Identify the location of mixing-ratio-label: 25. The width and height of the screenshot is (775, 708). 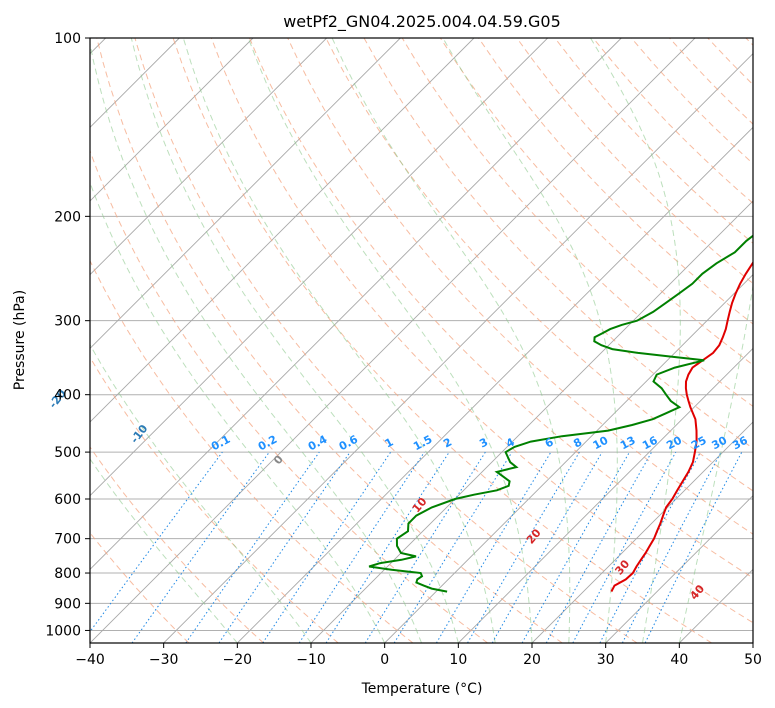
(699, 443).